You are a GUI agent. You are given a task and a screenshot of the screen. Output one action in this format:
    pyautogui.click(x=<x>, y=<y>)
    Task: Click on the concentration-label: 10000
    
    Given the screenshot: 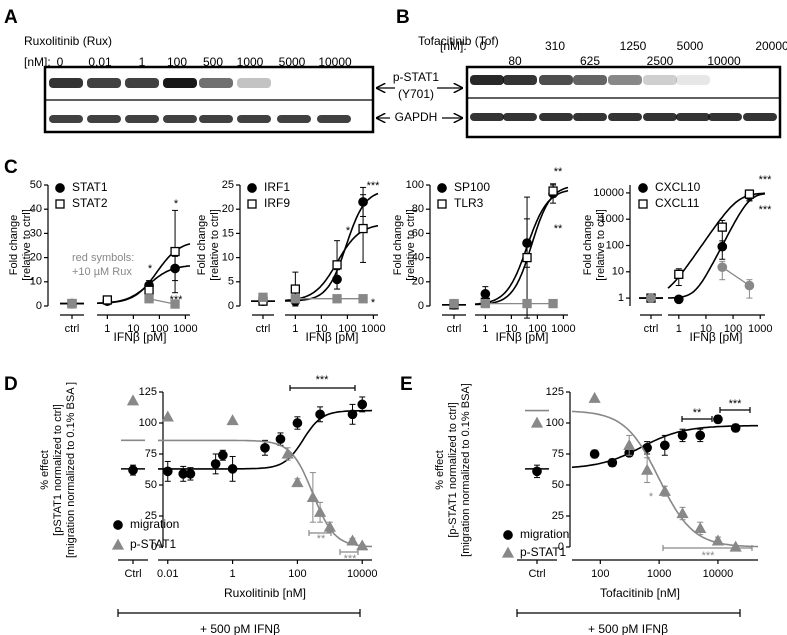 What is the action you would take?
    pyautogui.click(x=724, y=61)
    